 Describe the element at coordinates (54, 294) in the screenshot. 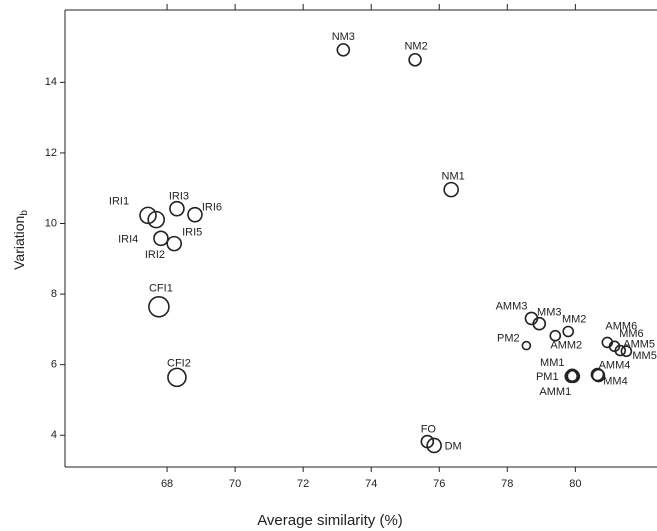

I see `y-tick-label: 8` at that location.